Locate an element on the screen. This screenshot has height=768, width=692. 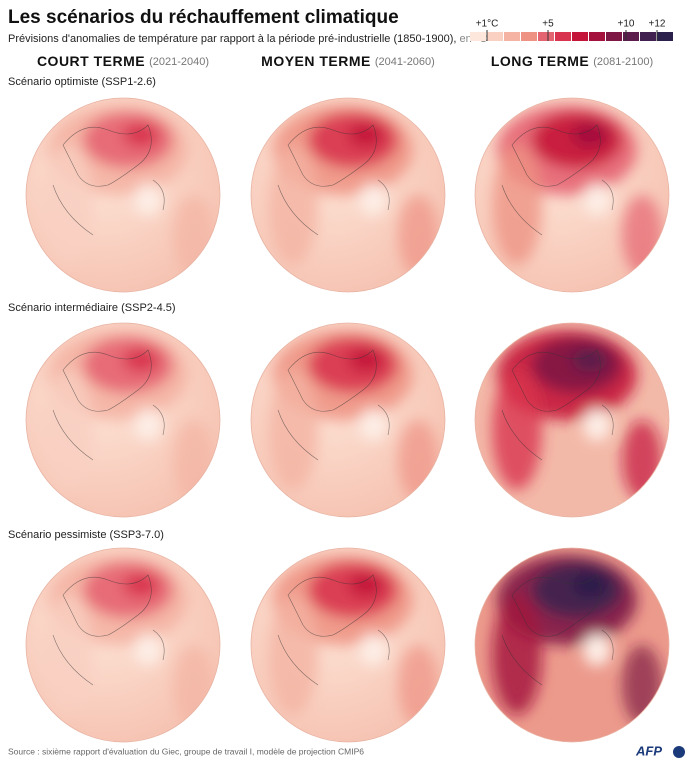
legend-label: +10 is located at coordinates (626, 24).